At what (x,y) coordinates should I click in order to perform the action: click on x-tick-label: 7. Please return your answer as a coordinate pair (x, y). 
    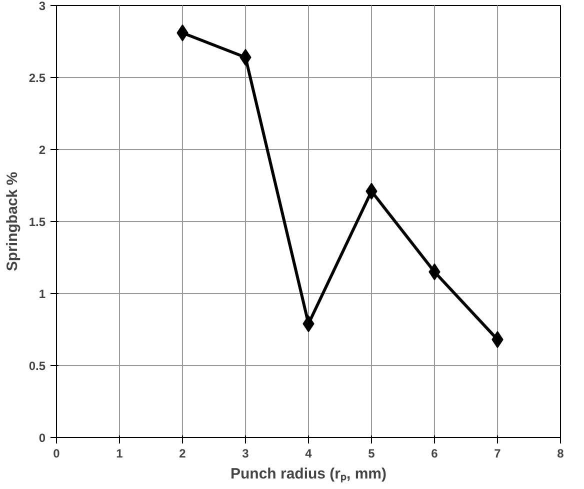
    Looking at the image, I should click on (498, 453).